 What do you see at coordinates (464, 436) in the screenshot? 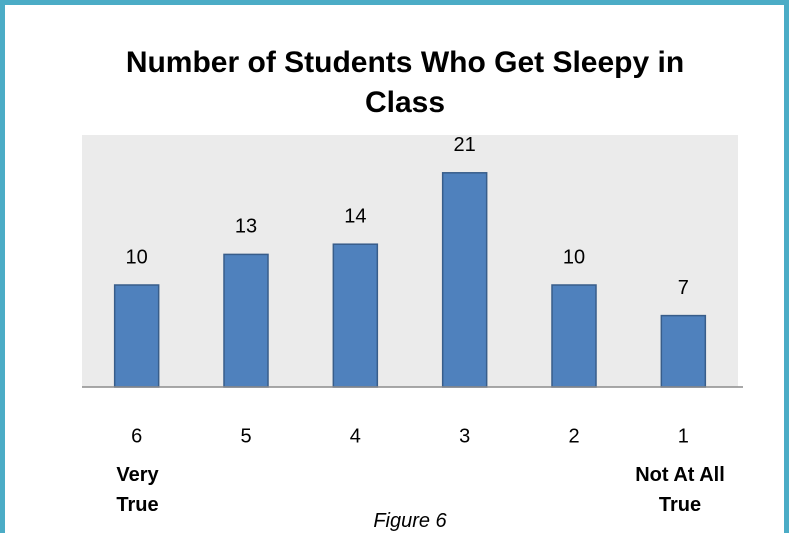
I see `x-tick-label: 3` at bounding box center [464, 436].